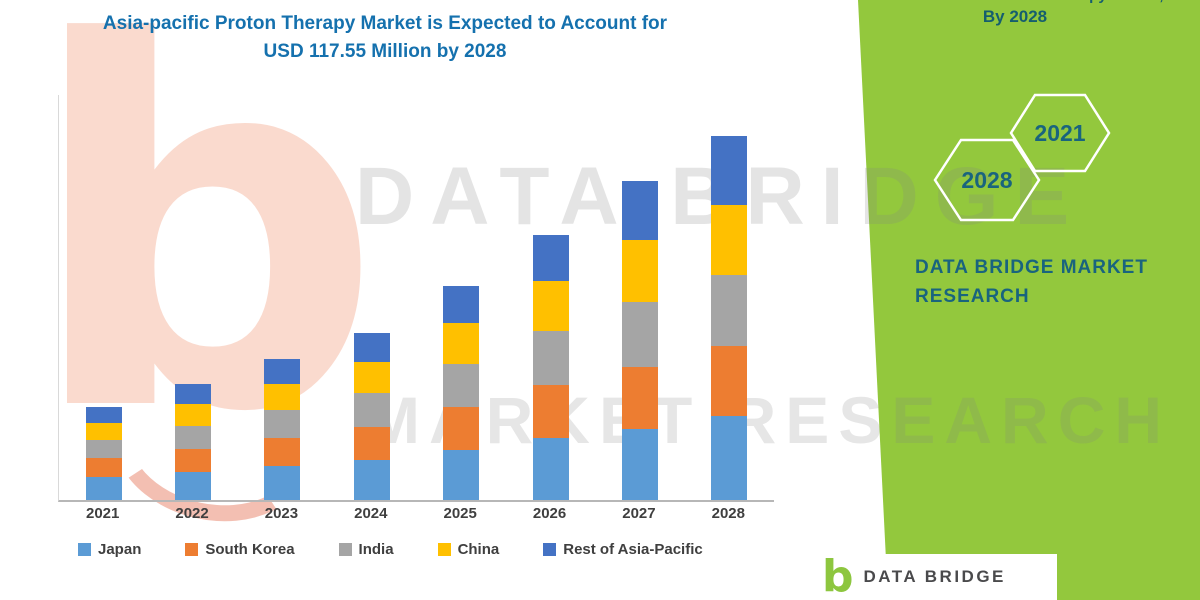 This screenshot has width=1200, height=600. I want to click on footer-logo: b DATA BRIDGE, so click(934, 577).